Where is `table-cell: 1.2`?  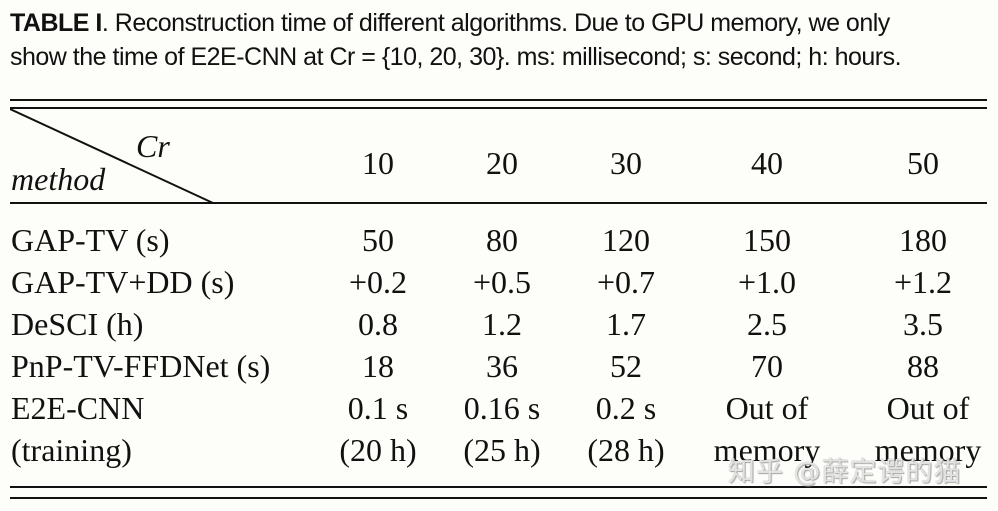
table-cell: 1.2 is located at coordinates (502, 324).